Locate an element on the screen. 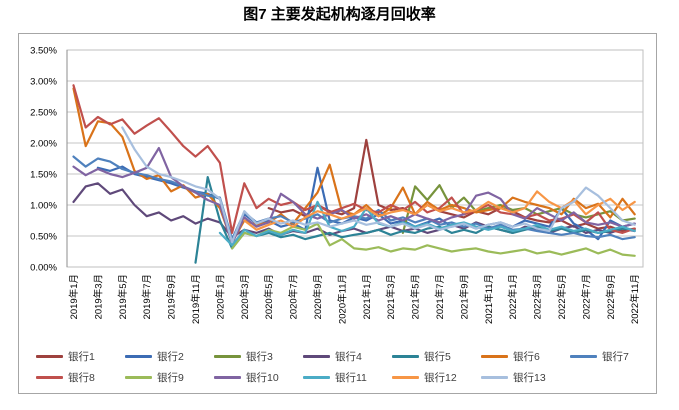  legend-label: 银行10 is located at coordinates (262, 378).